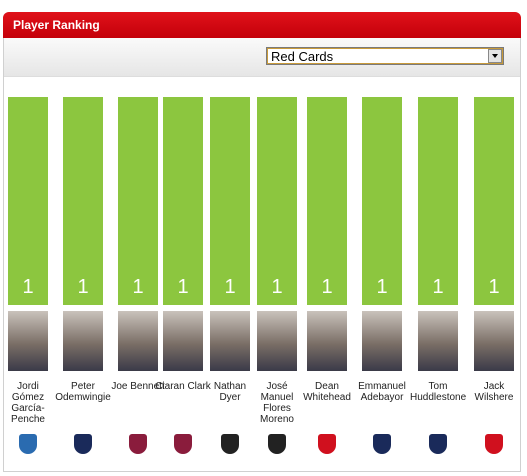  What do you see at coordinates (183, 386) in the screenshot?
I see `player-name: Ciaran Clark` at bounding box center [183, 386].